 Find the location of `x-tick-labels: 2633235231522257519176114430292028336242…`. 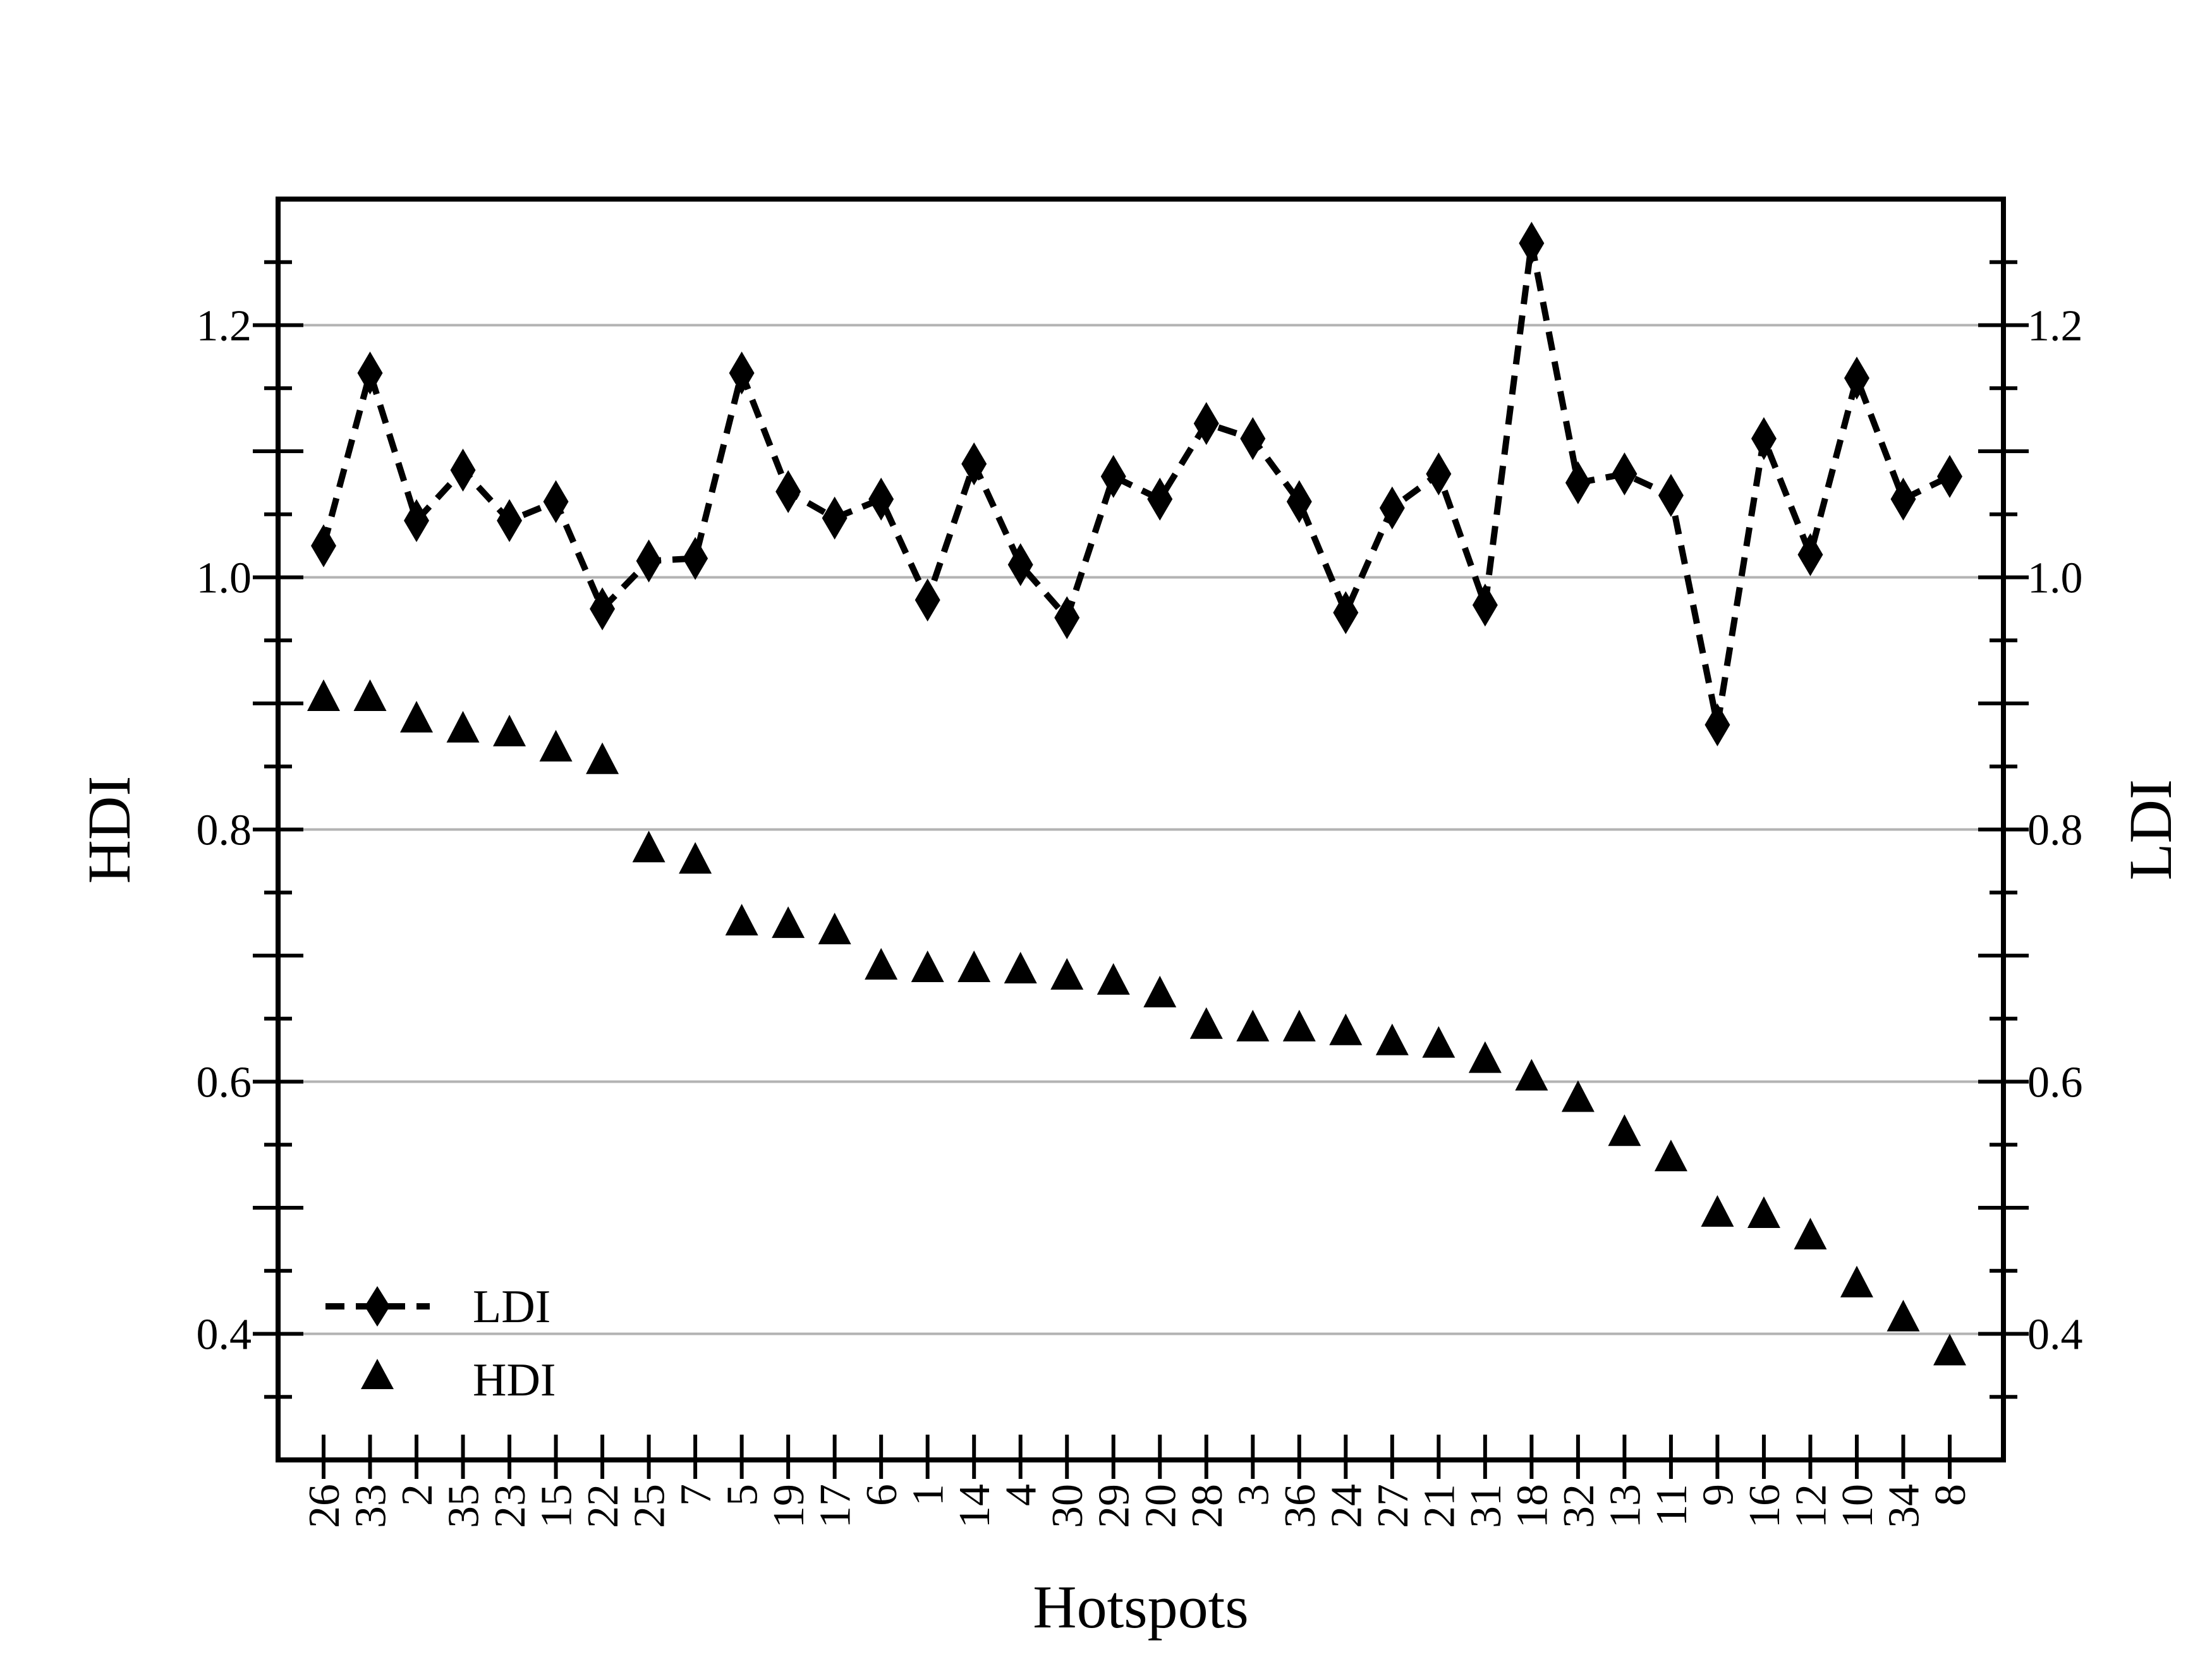

x-tick-labels: 2633235231522257519176114430292028336242… is located at coordinates (1137, 1506).